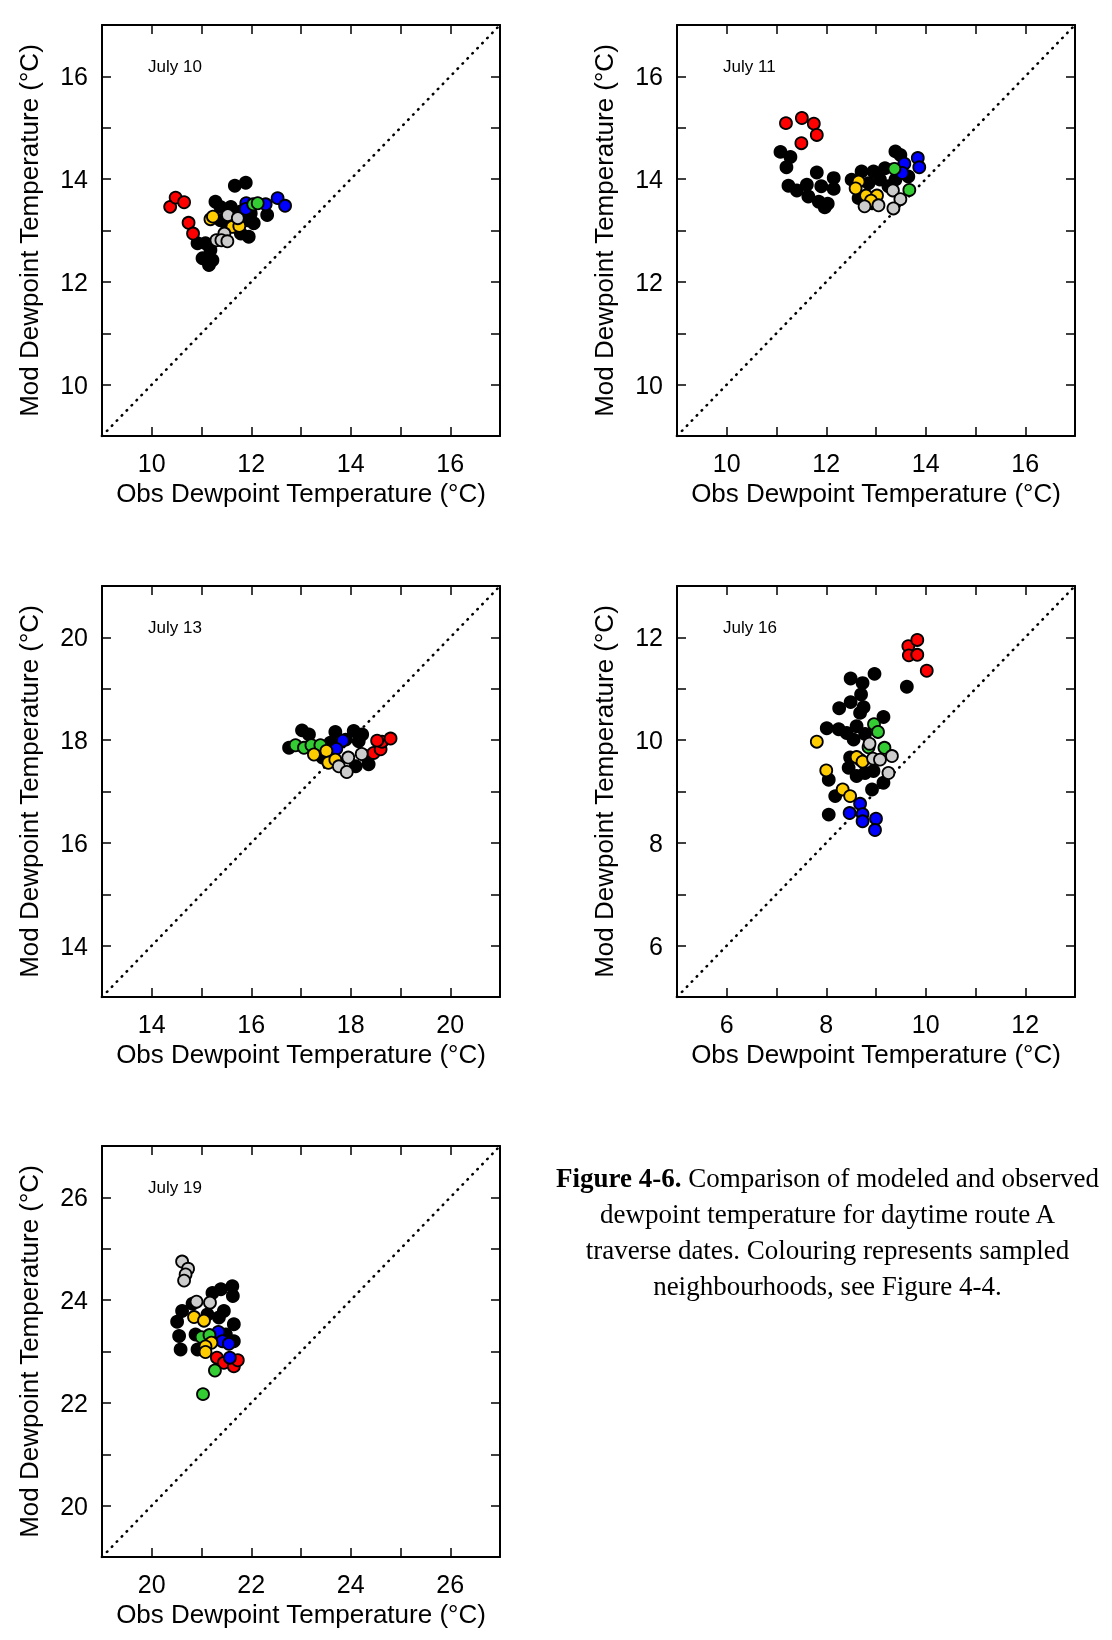 This screenshot has width=1112, height=1640. Describe the element at coordinates (656, 842) in the screenshot. I see `y-tick-label: 8` at that location.